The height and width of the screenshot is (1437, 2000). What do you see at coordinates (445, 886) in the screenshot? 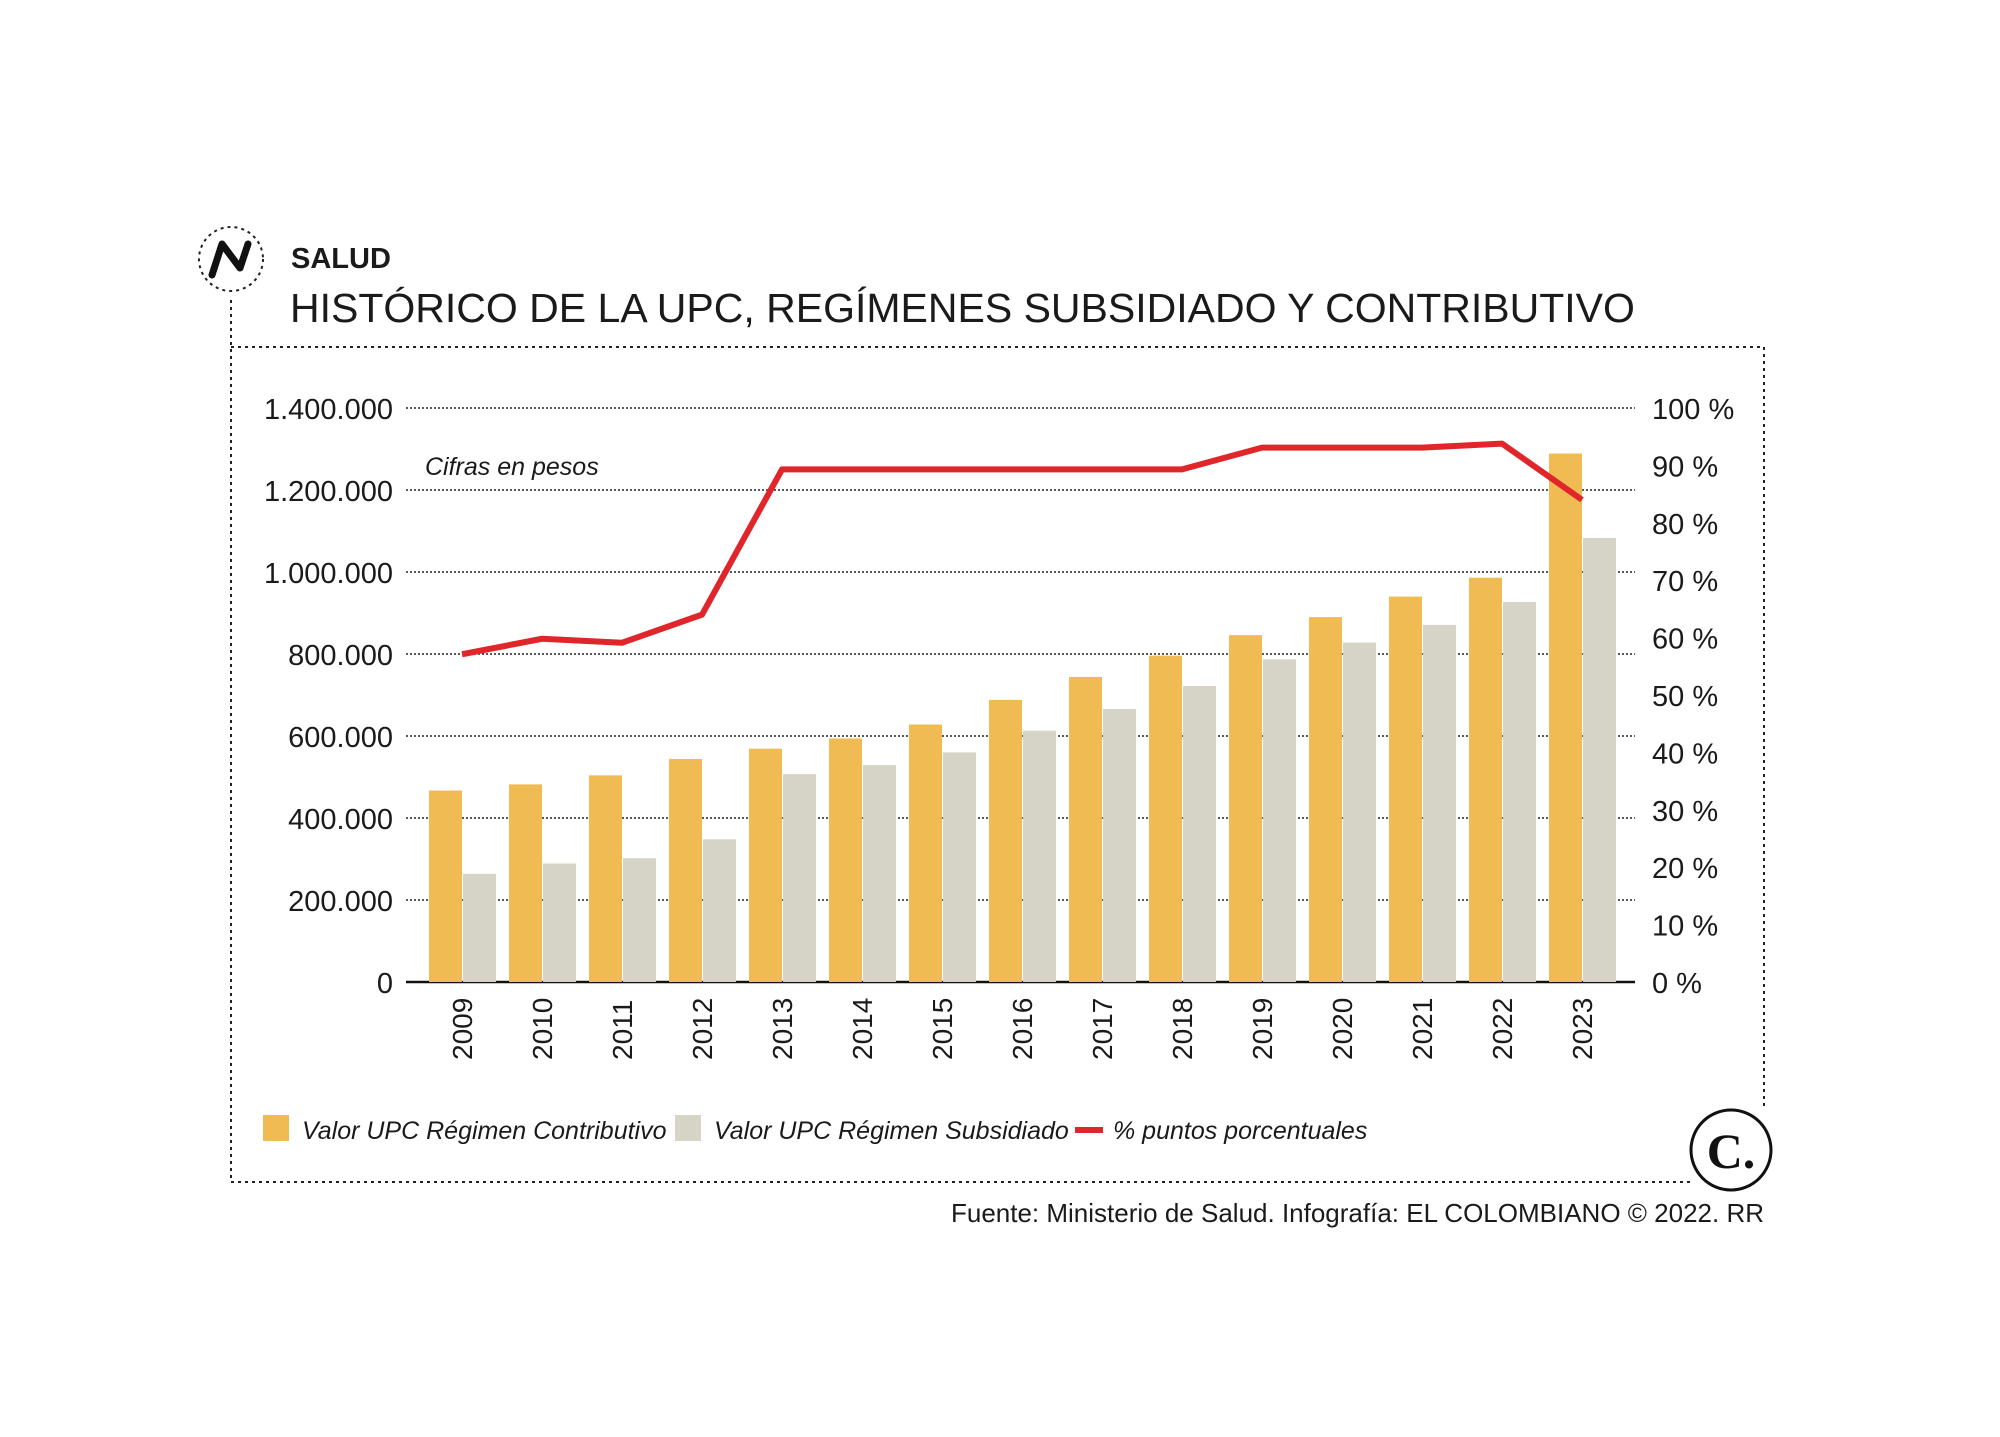
I see `bar-contributivo-2009` at bounding box center [445, 886].